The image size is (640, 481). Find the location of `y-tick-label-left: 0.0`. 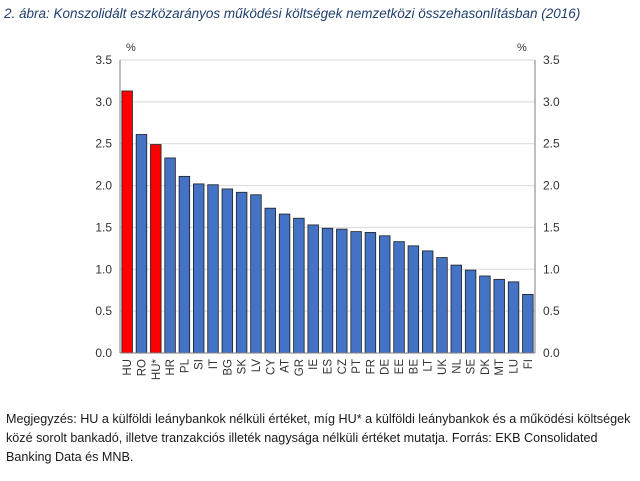

y-tick-label-left: 0.0 is located at coordinates (103, 353).